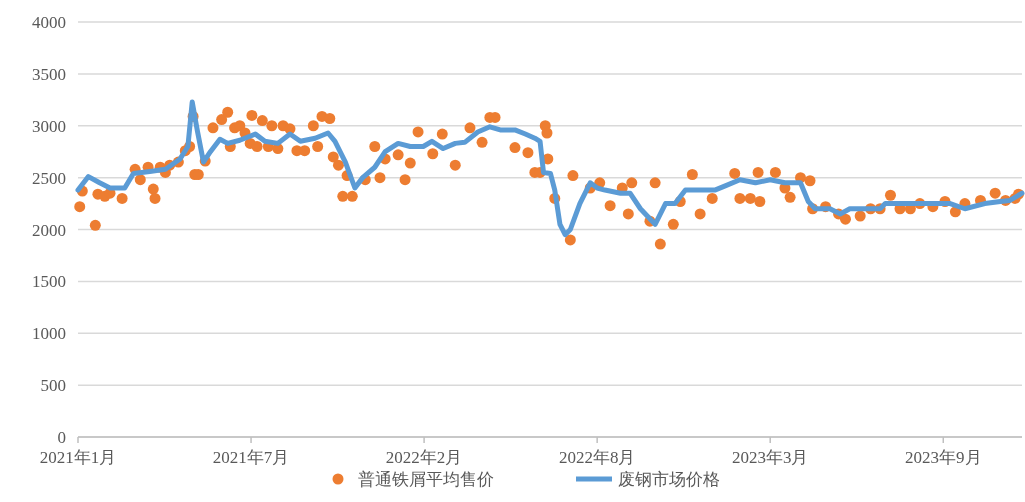  What do you see at coordinates (49, 178) in the screenshot?
I see `y-tick-label: 2500` at bounding box center [49, 178].